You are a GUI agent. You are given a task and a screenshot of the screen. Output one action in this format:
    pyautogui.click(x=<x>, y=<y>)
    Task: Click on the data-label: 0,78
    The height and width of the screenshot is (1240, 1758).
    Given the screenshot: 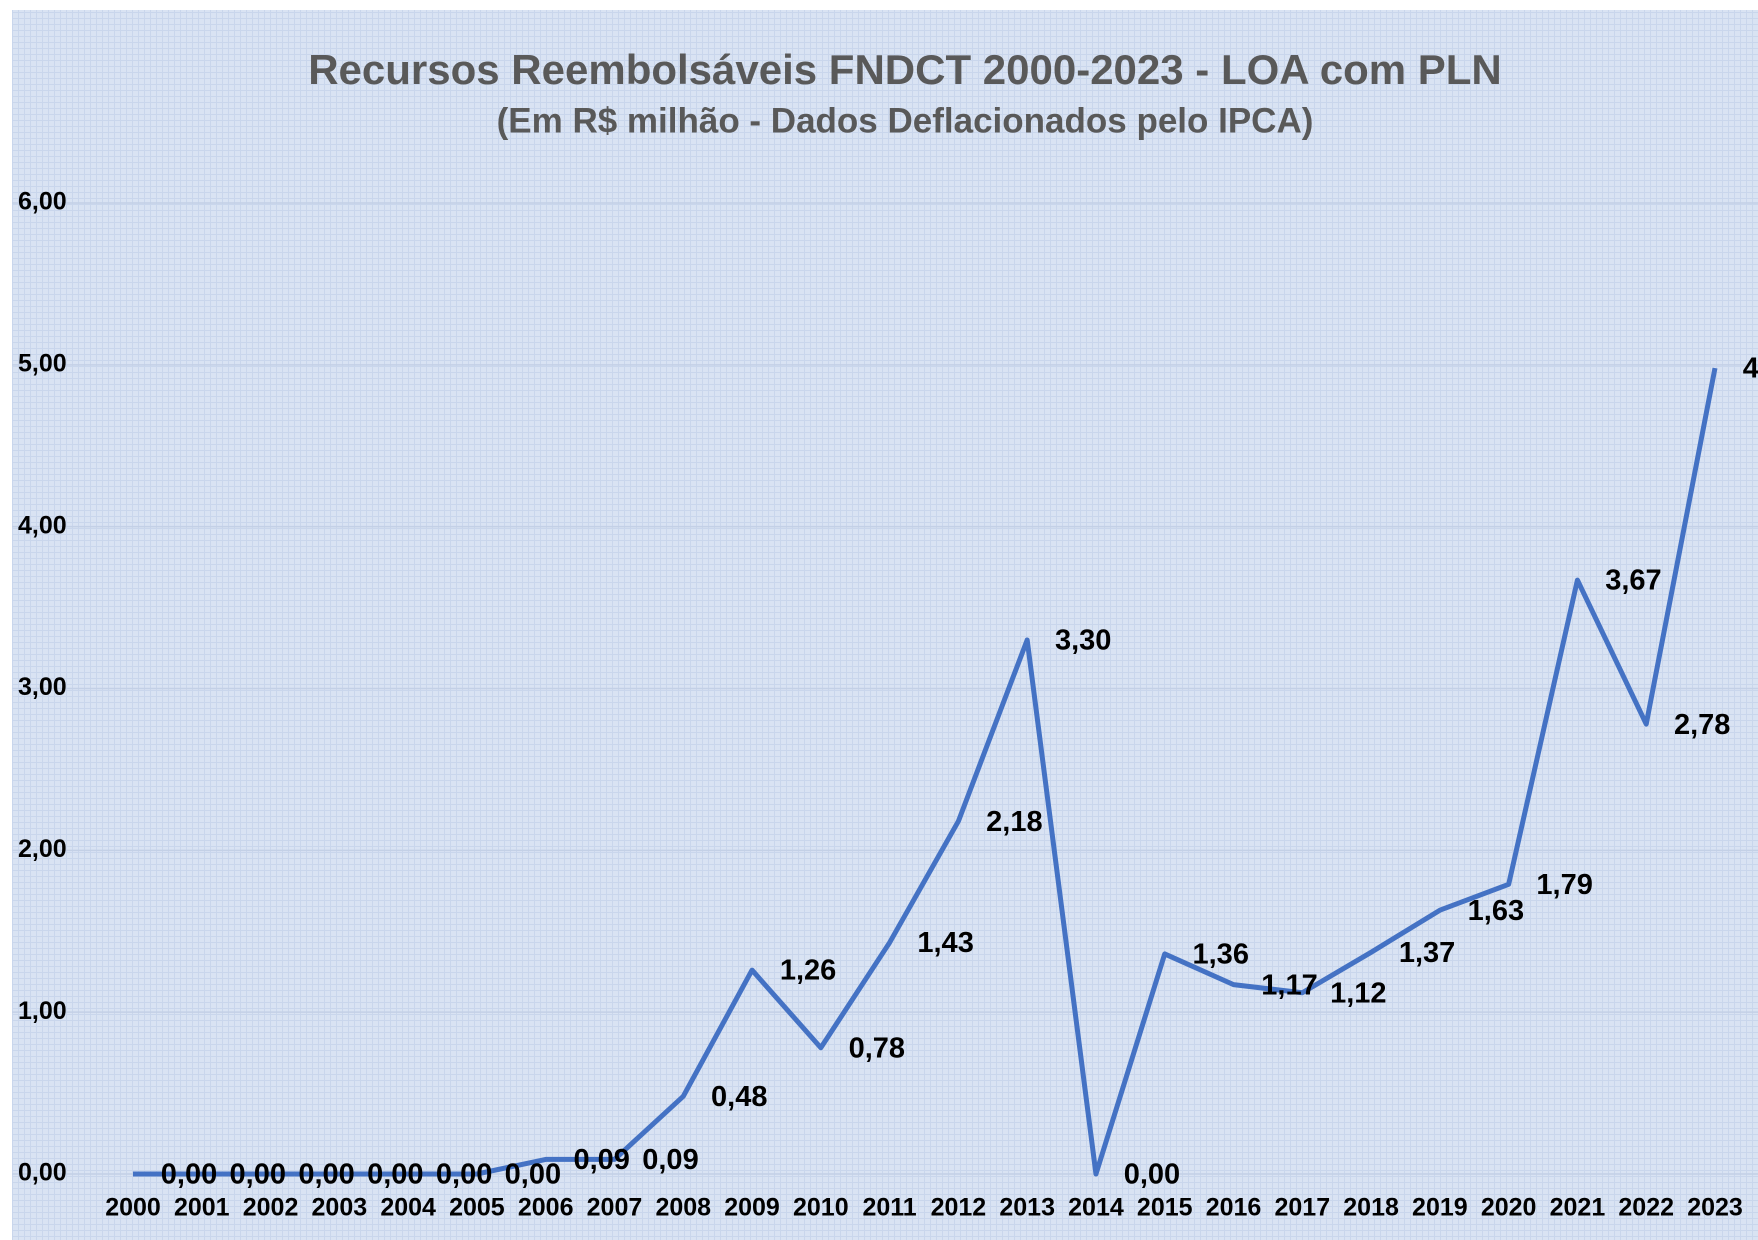 What is the action you would take?
    pyautogui.click(x=877, y=1048)
    